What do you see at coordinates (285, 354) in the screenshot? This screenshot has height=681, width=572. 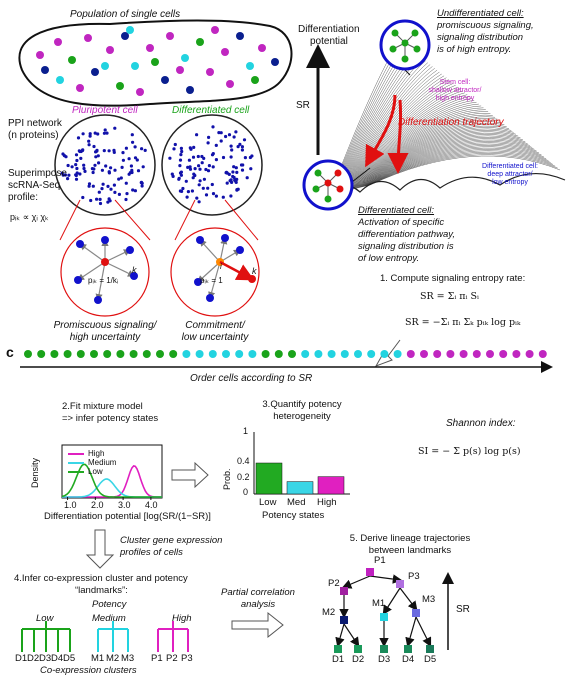 I see `ordered-cells-row` at bounding box center [285, 354].